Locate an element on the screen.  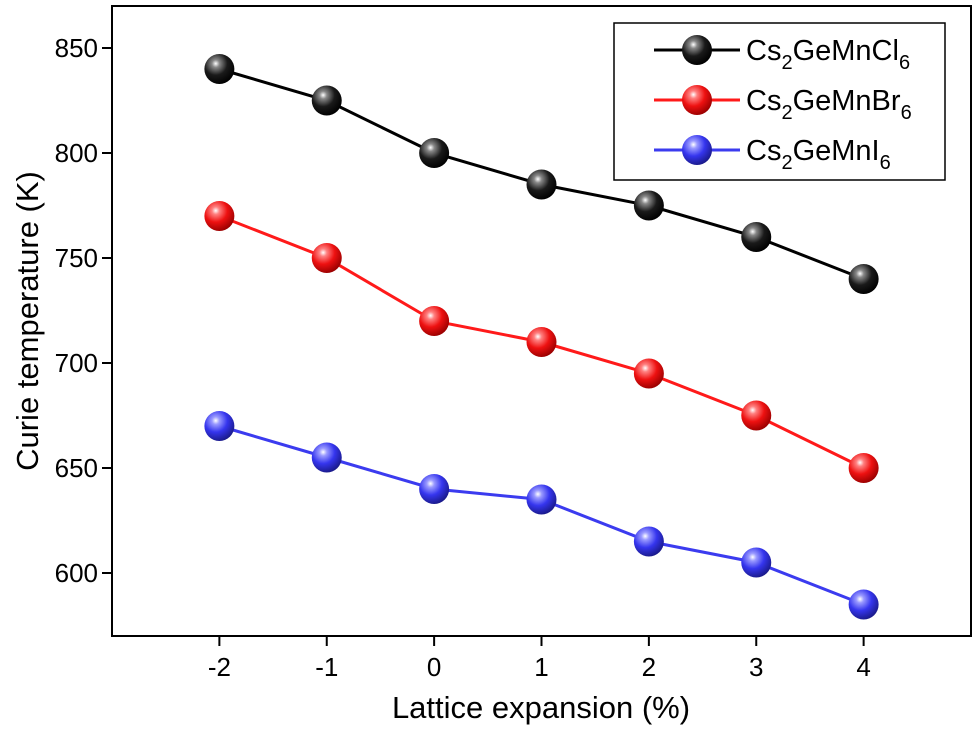
y-tick-label: 600 is located at coordinates (76, 573).